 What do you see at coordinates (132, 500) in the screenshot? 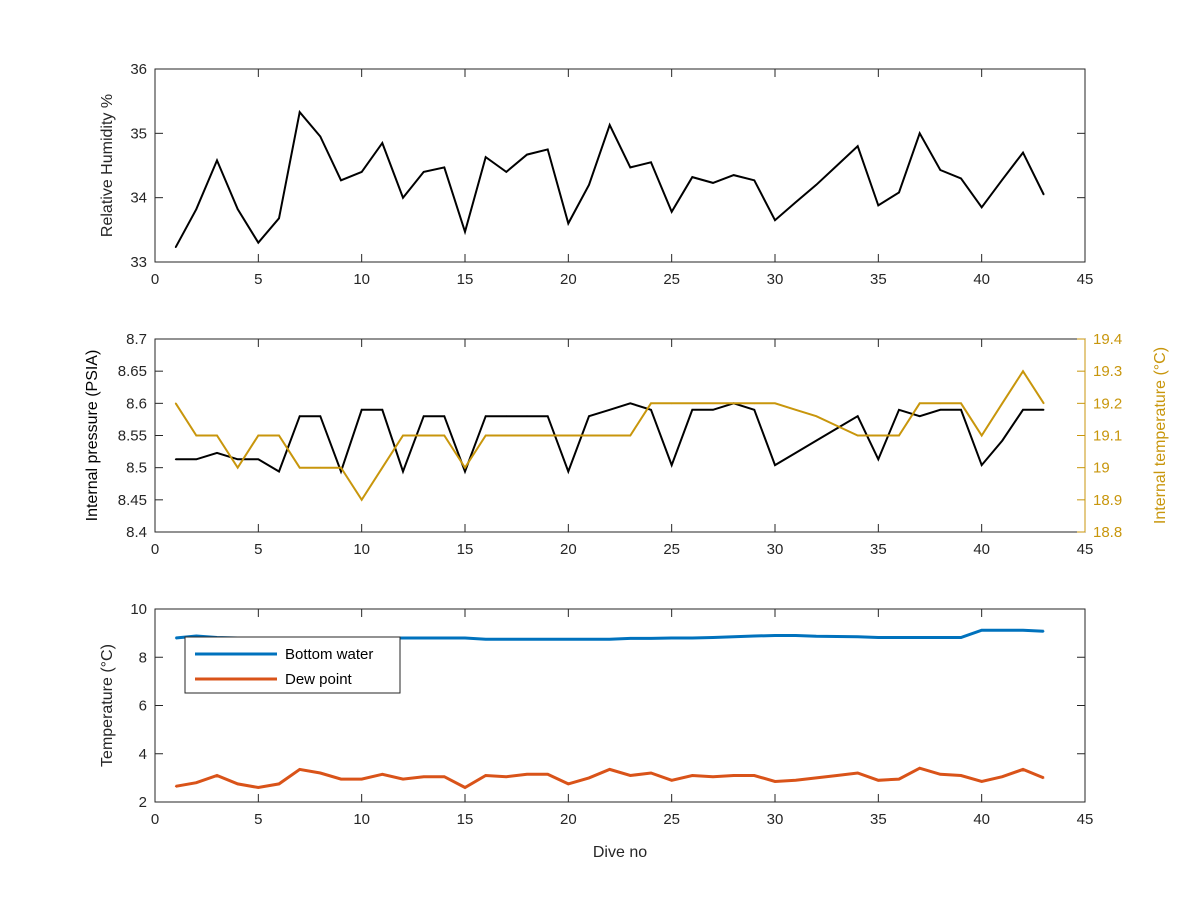
I see `y-tick-label: 8.45` at bounding box center [132, 500].